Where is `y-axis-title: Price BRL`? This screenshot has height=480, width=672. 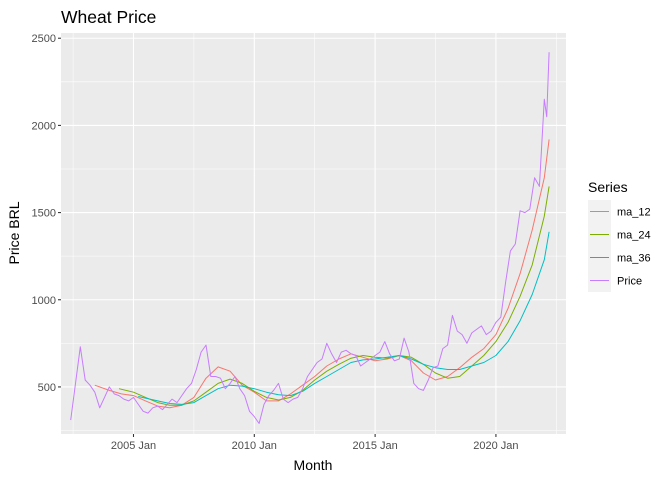 y-axis-title: Price BRL is located at coordinates (14, 232).